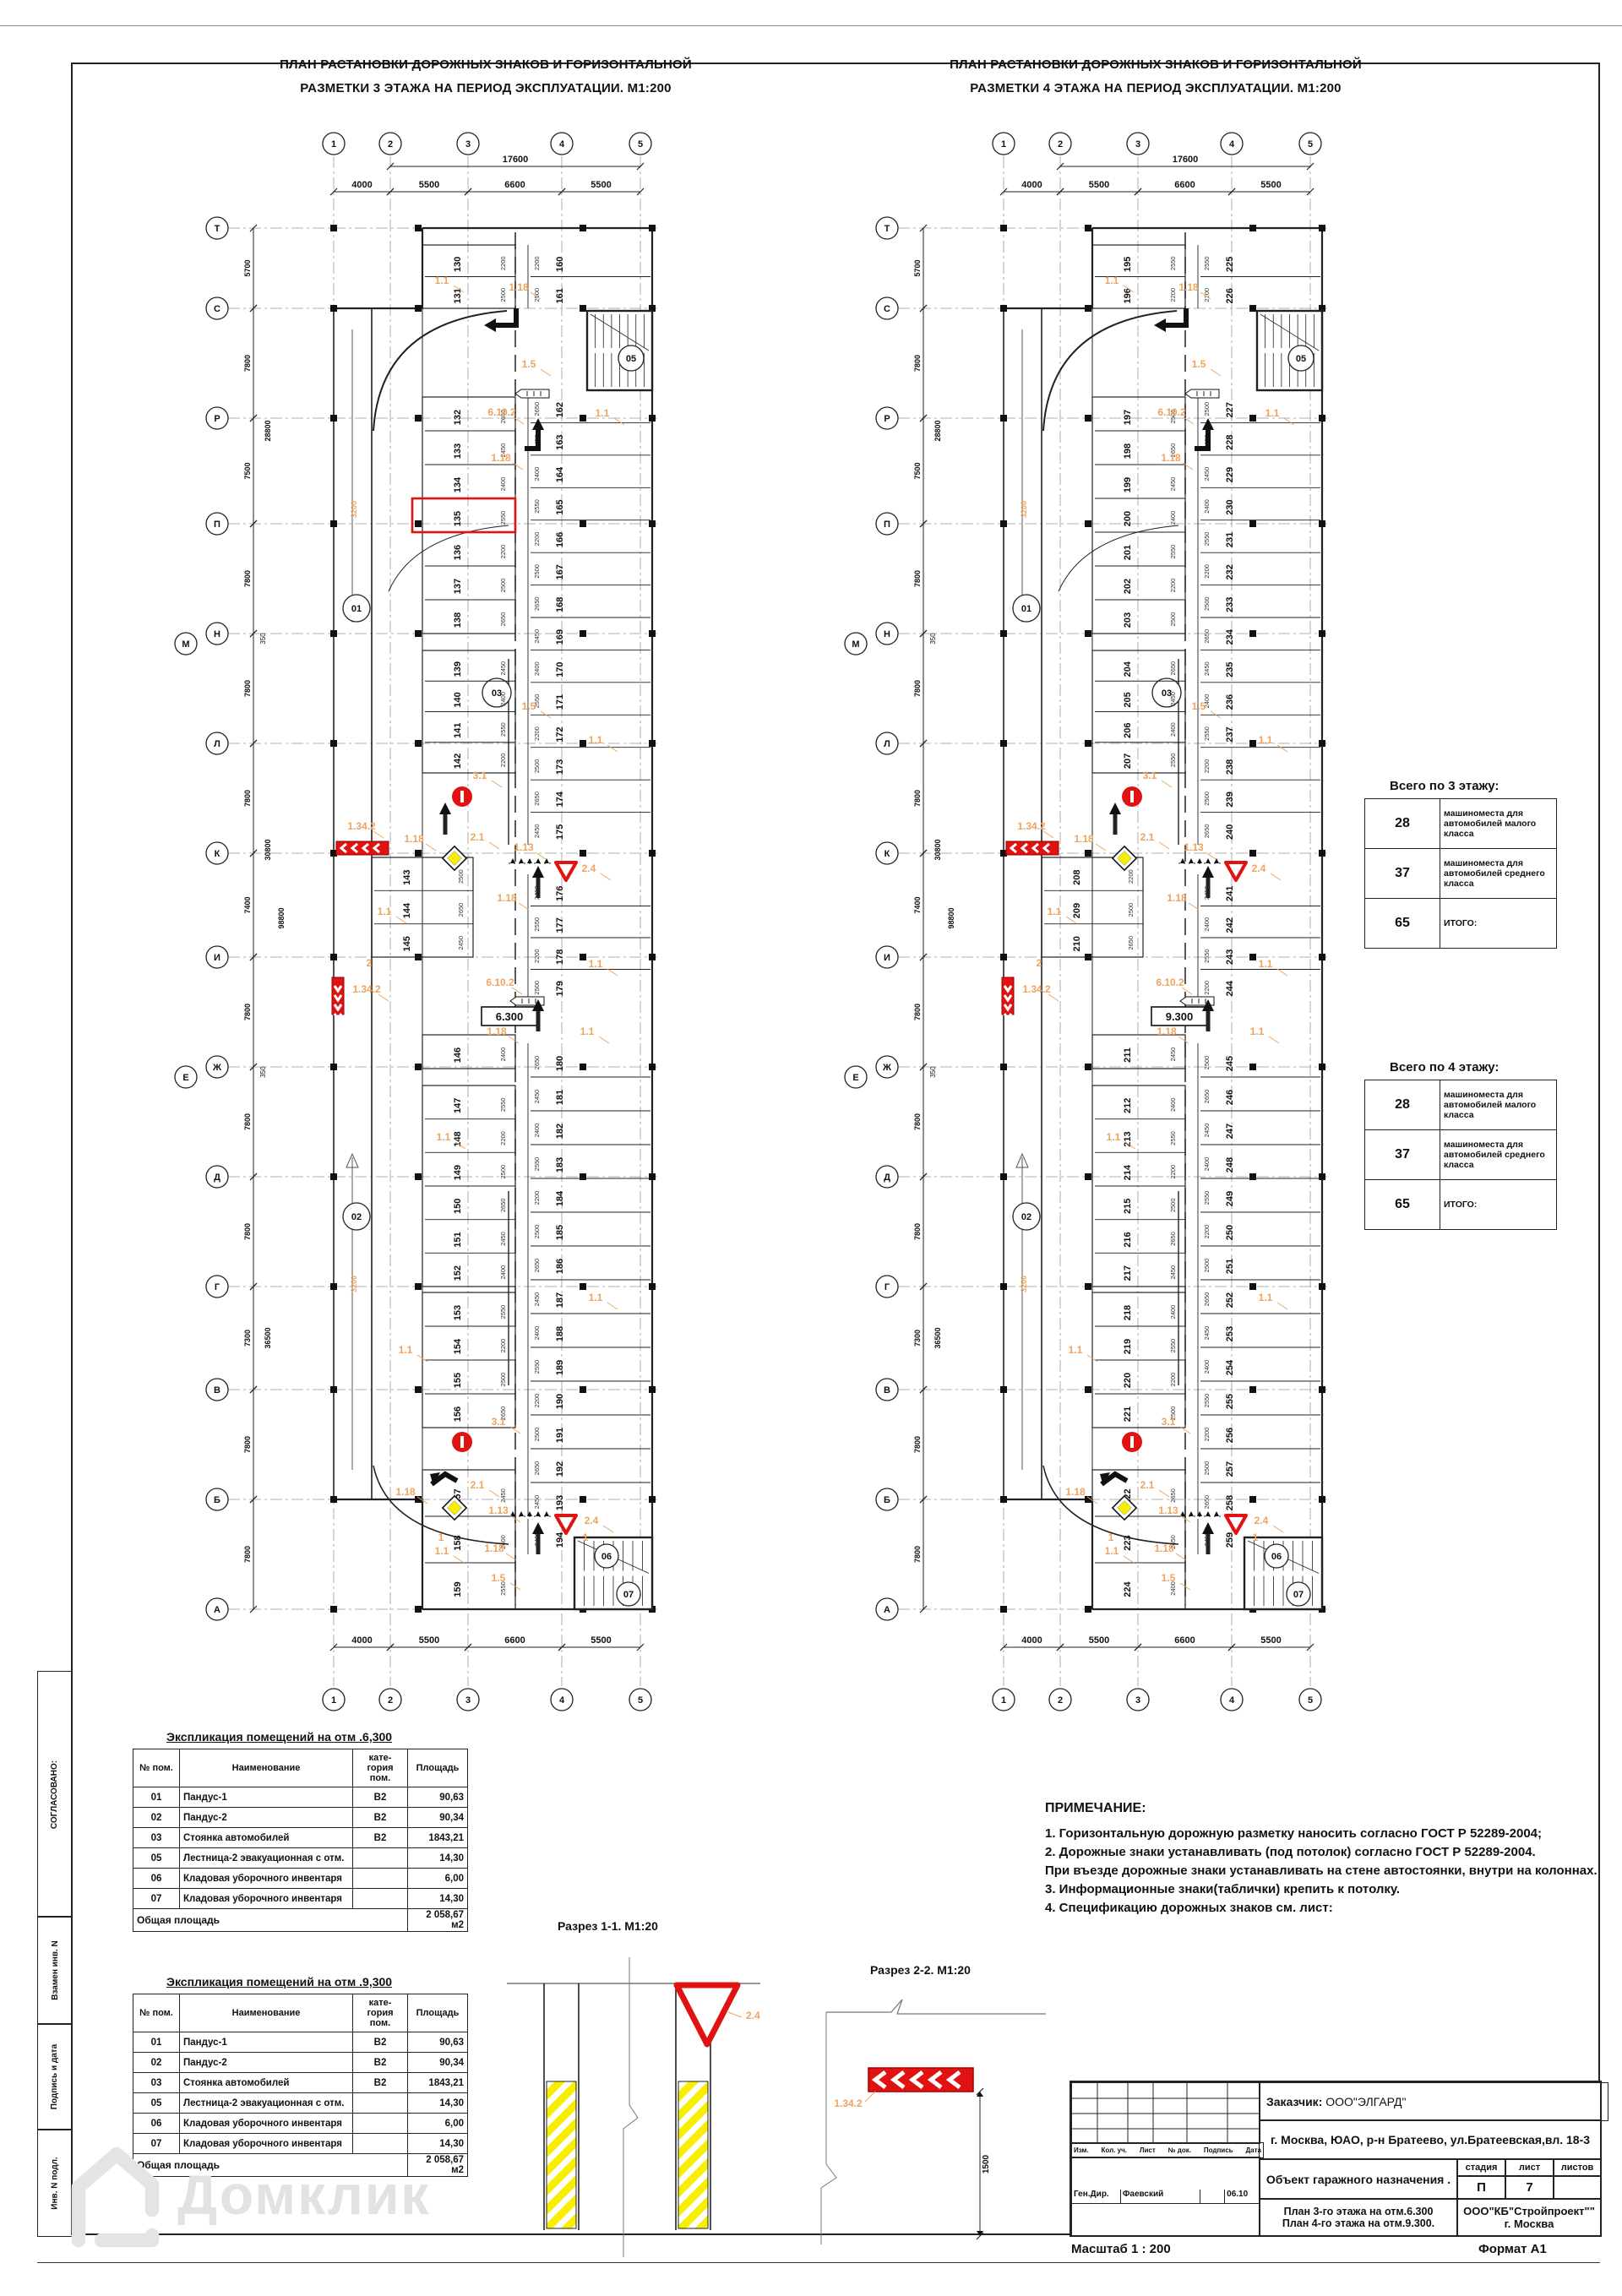 The height and width of the screenshot is (2296, 1622). I want to click on summary-count: 28, so click(1402, 1105).